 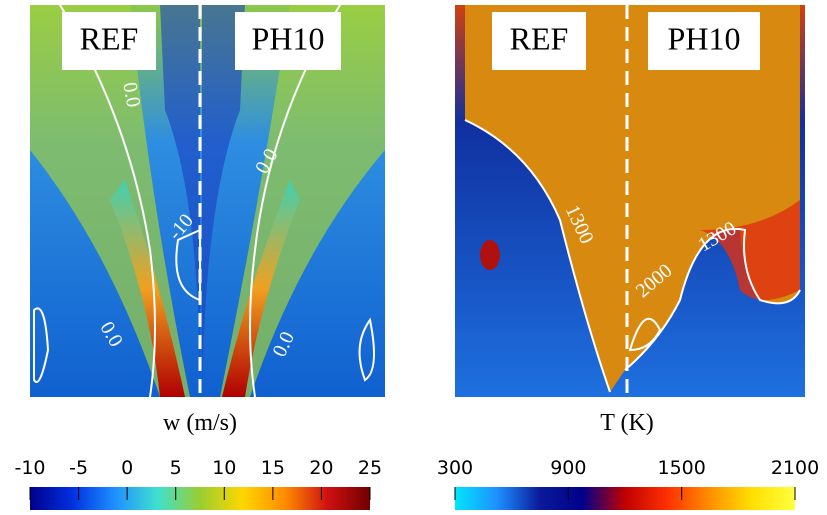 I want to click on colorbar-tick-label: -10, so click(x=29, y=468).